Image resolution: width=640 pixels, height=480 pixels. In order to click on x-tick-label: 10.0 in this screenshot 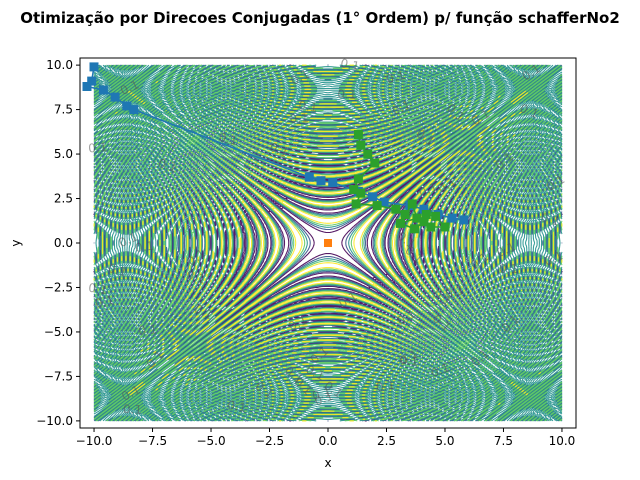, I will do `click(562, 441)`.